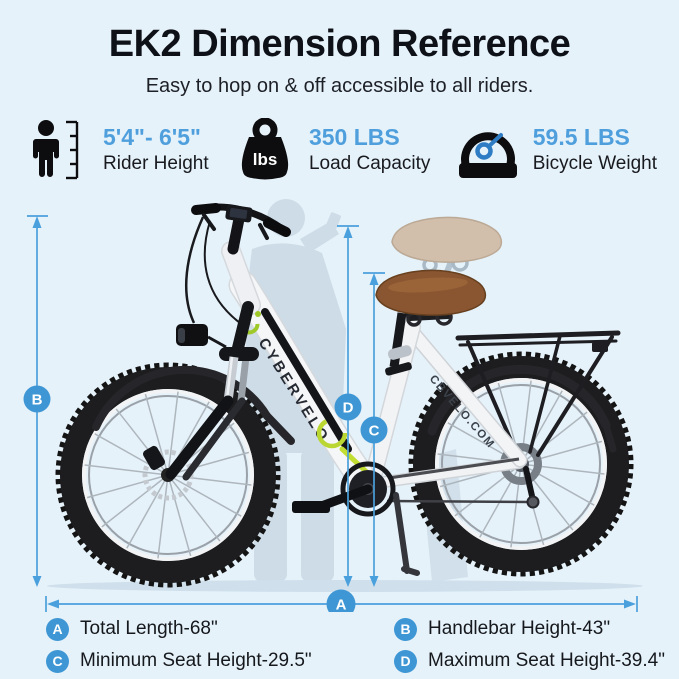 The image size is (679, 679). I want to click on lcd-display, so click(239, 213).